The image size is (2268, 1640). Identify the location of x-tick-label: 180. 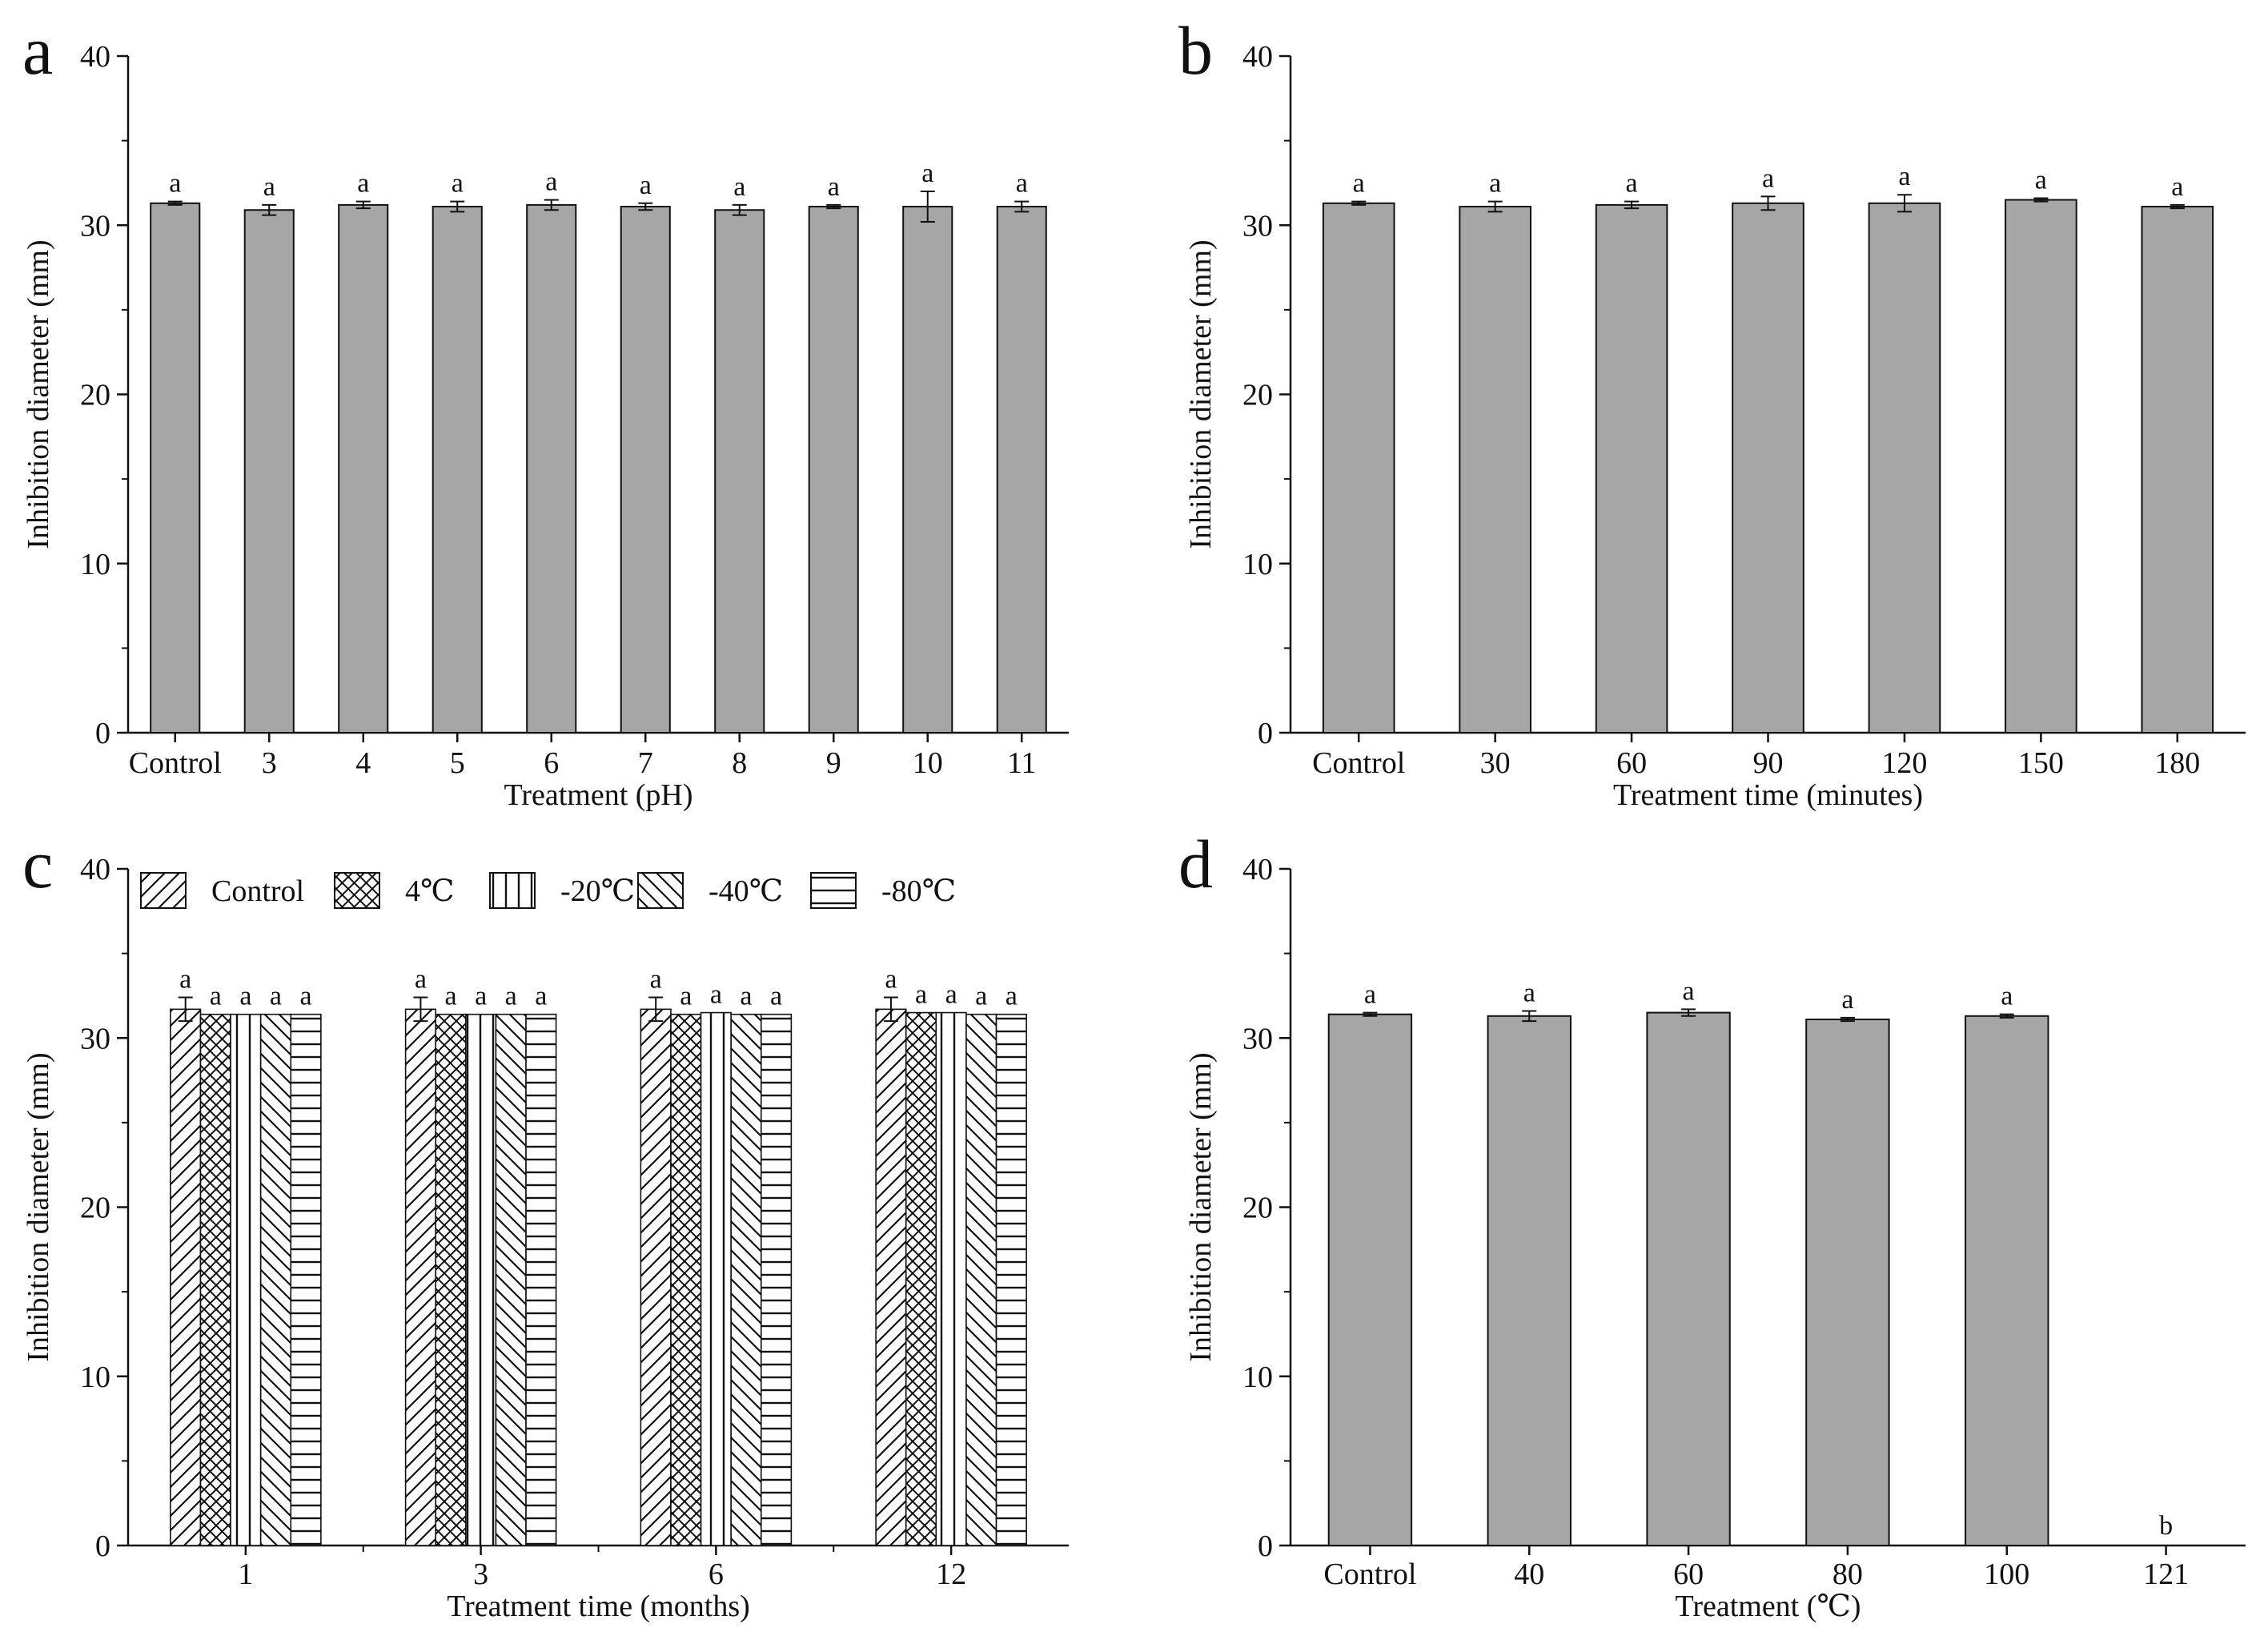
(2177, 763).